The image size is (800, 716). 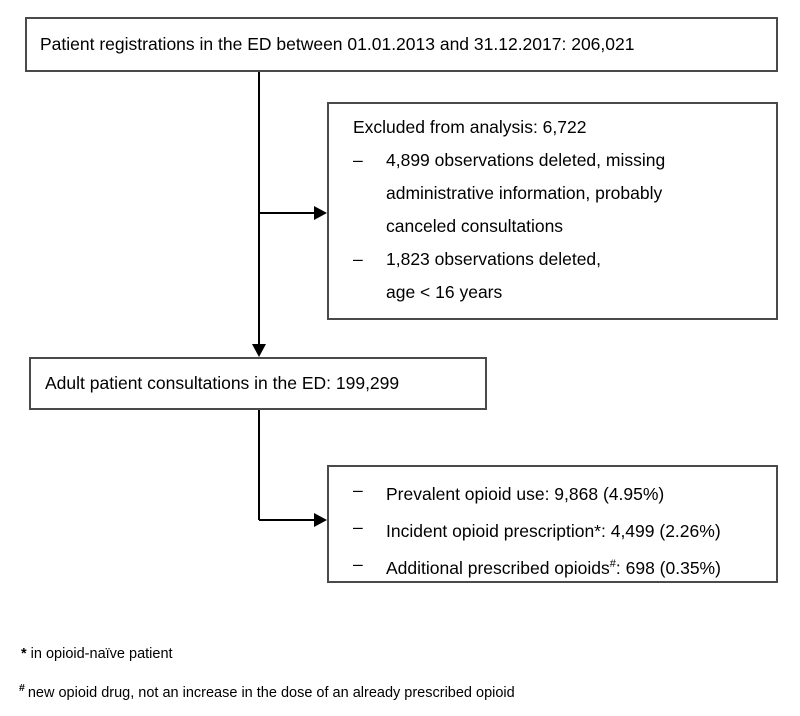 I want to click on footnote-asterisk-text: in opioid-naïve patient, so click(x=101, y=654).